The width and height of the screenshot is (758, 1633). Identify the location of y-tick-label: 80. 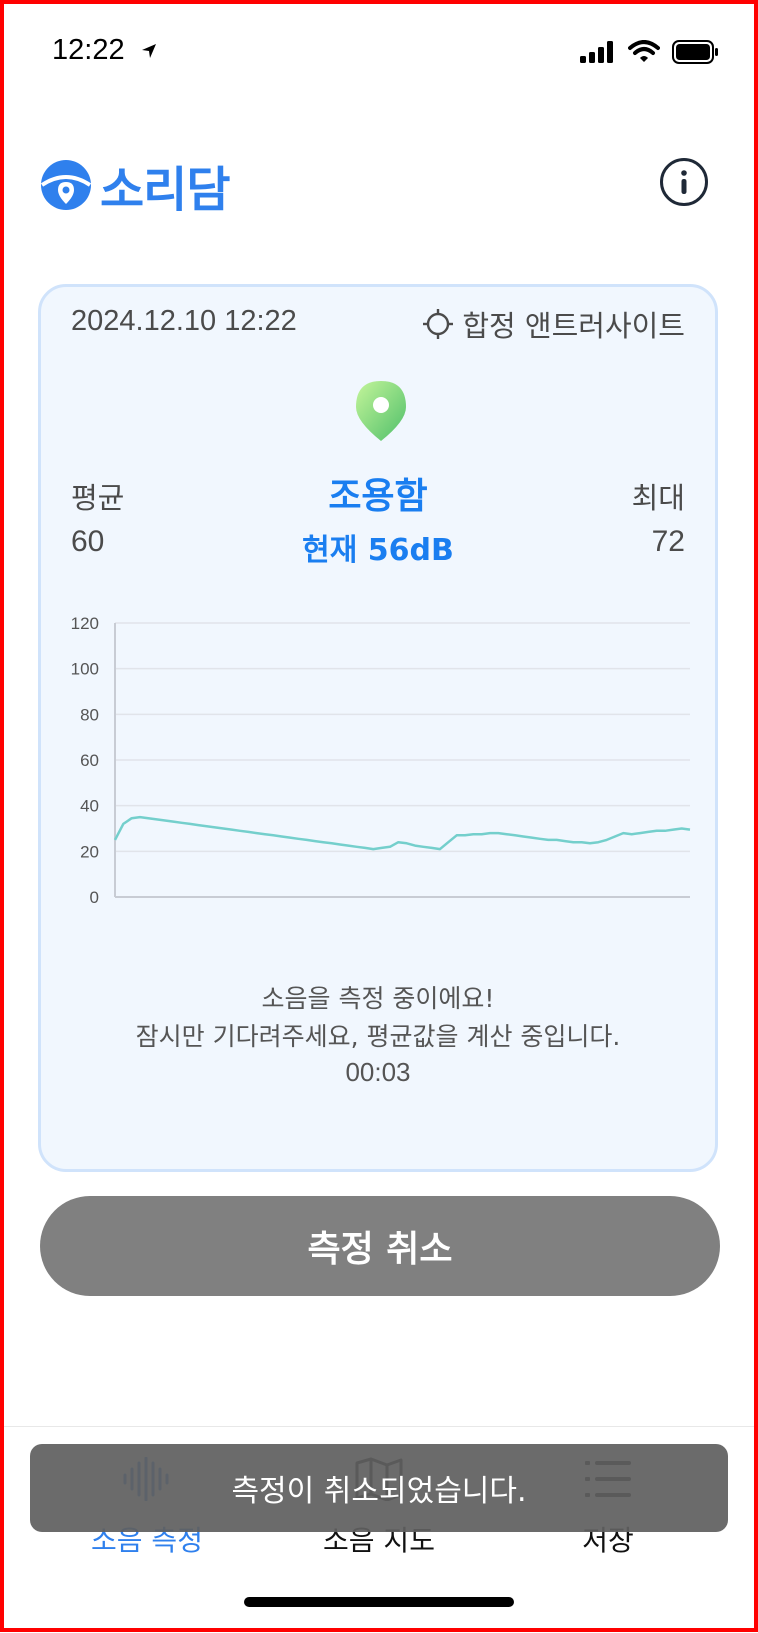
(89, 714).